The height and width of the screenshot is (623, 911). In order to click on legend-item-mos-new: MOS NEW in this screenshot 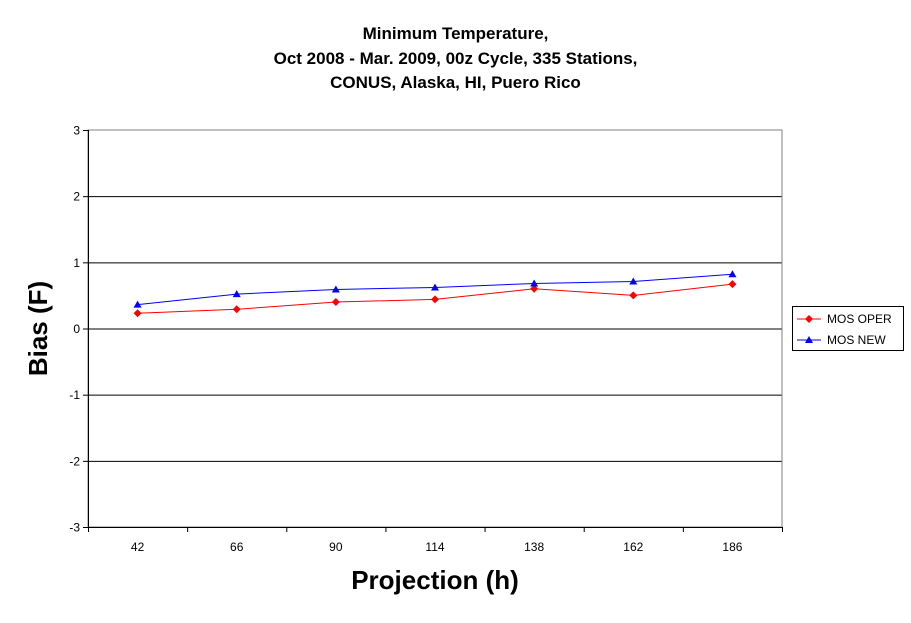, I will do `click(848, 340)`.